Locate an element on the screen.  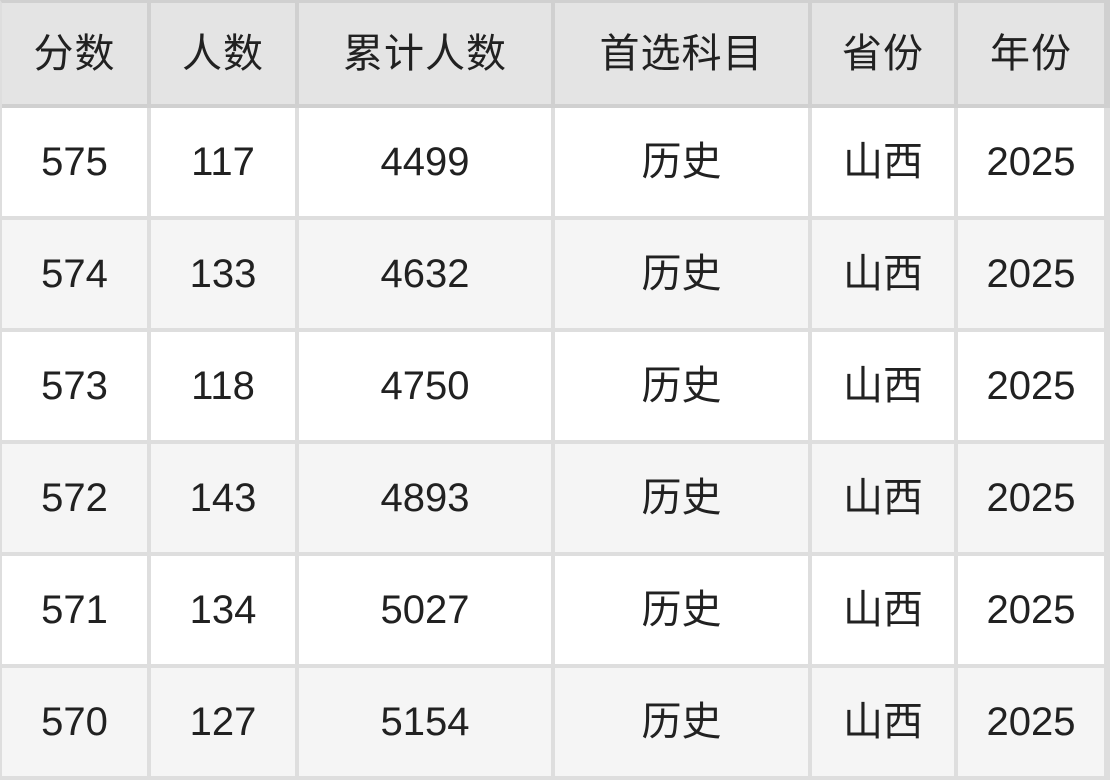
cell-score: 572 is located at coordinates (76, 500).